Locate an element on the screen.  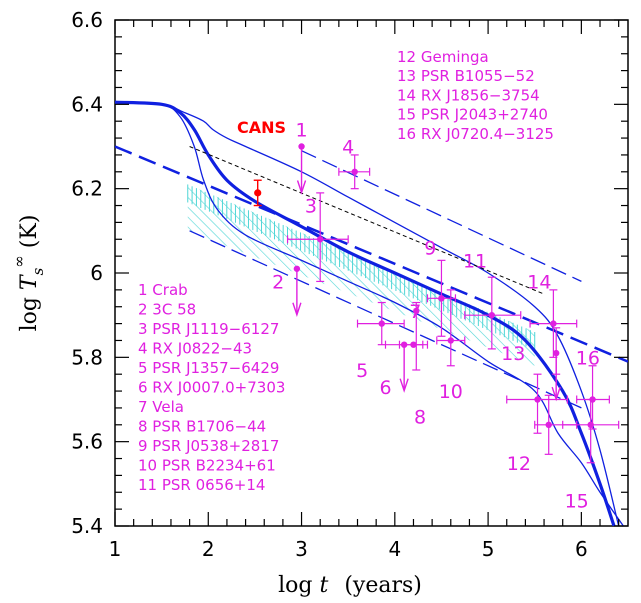
cans-label: CANS is located at coordinates (261, 127).